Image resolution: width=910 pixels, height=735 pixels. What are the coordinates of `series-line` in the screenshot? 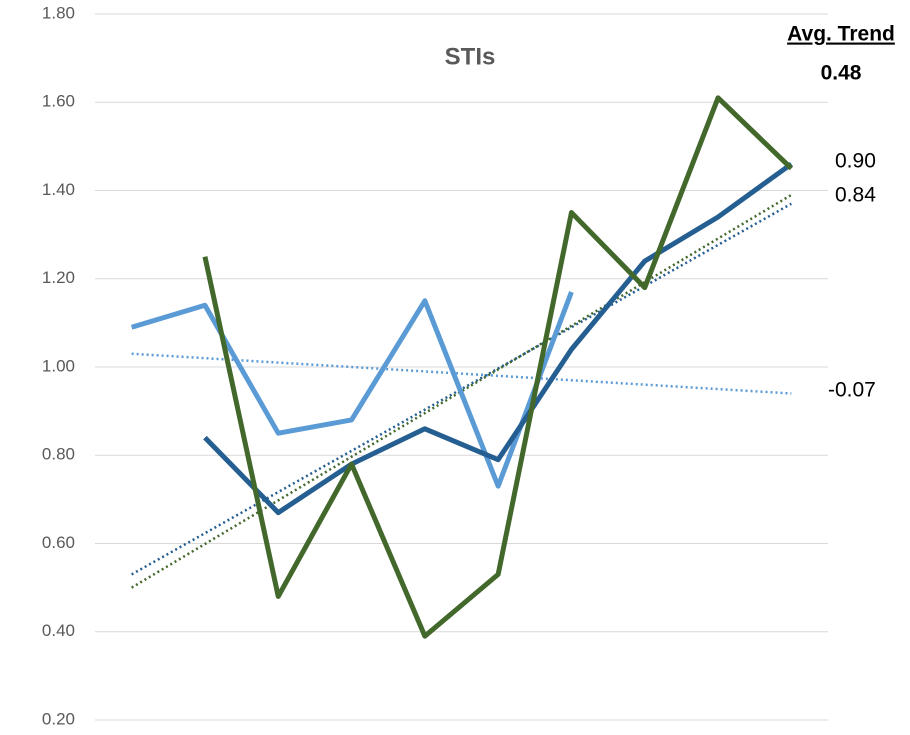 It's located at (352, 390).